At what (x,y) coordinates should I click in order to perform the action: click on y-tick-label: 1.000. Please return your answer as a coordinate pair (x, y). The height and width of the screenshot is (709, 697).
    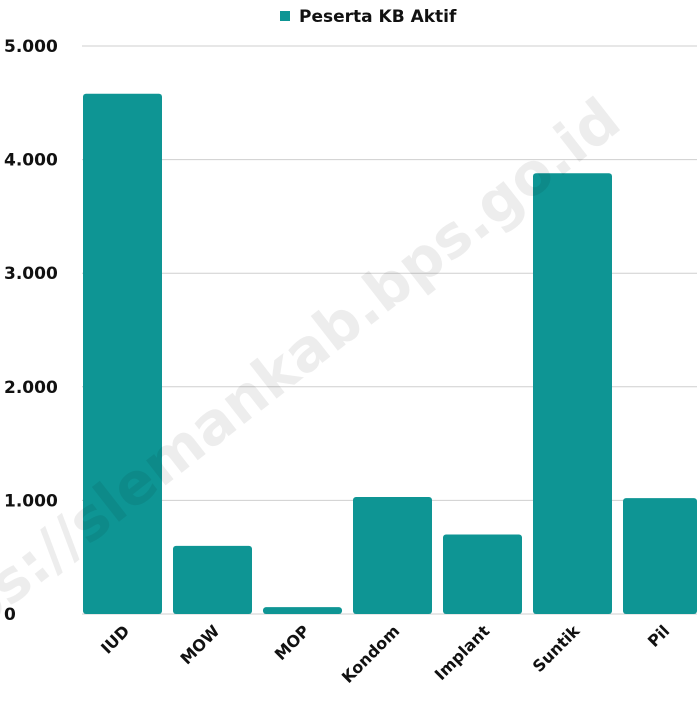
    Looking at the image, I should click on (31, 501).